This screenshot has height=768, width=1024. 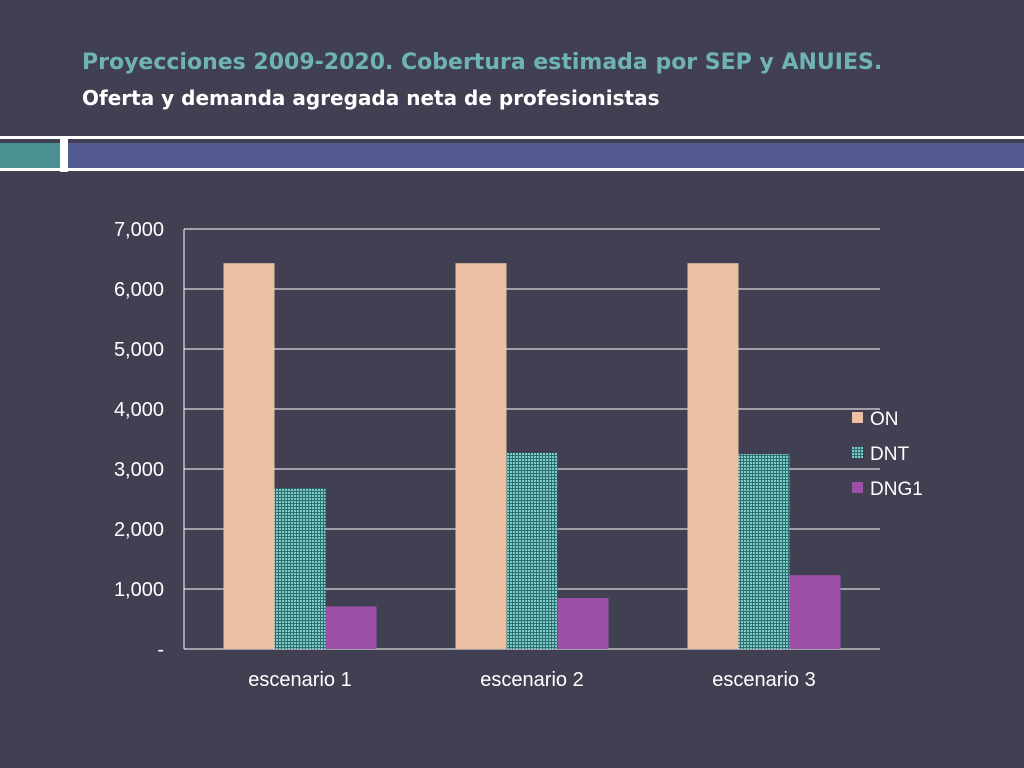 I want to click on y-tick-label: 4,000, so click(x=139, y=410).